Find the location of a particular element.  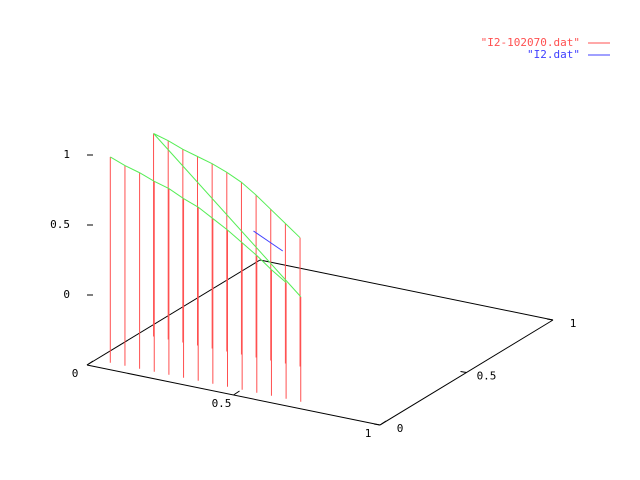

z-tick-label: 0.5 is located at coordinates (60, 224).